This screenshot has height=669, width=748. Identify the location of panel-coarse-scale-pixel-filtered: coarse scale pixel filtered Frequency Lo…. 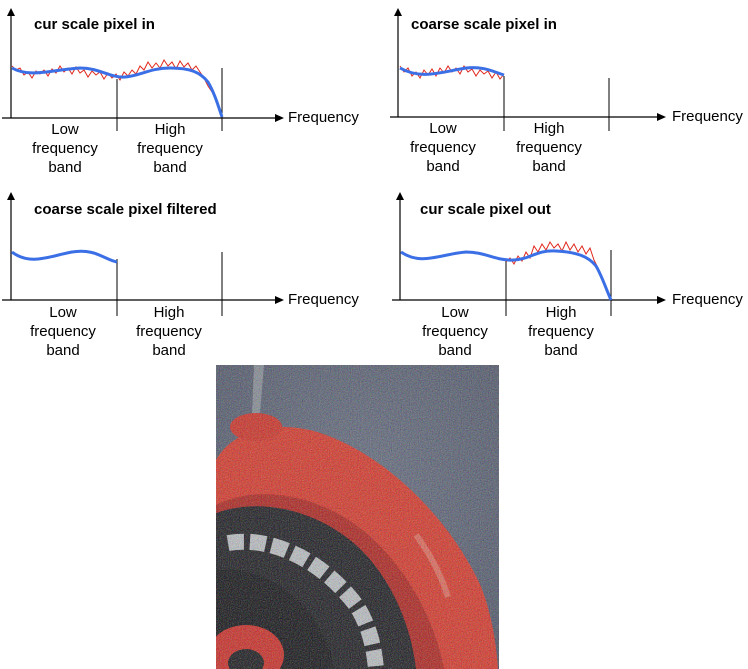
(185, 274).